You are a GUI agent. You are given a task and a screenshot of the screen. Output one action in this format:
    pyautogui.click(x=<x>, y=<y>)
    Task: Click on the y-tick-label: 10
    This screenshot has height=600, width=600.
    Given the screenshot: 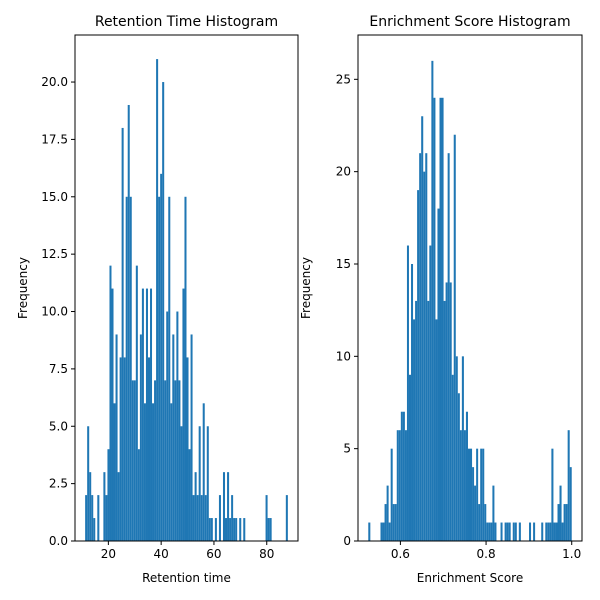 What is the action you would take?
    pyautogui.click(x=343, y=356)
    